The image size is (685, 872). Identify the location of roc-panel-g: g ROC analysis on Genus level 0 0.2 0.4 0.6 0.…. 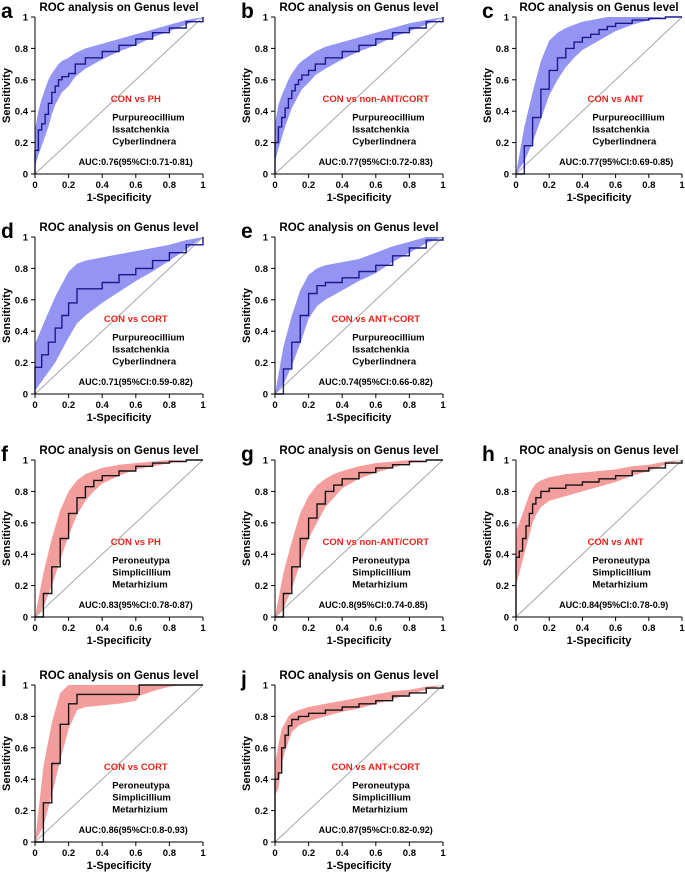
(343, 545).